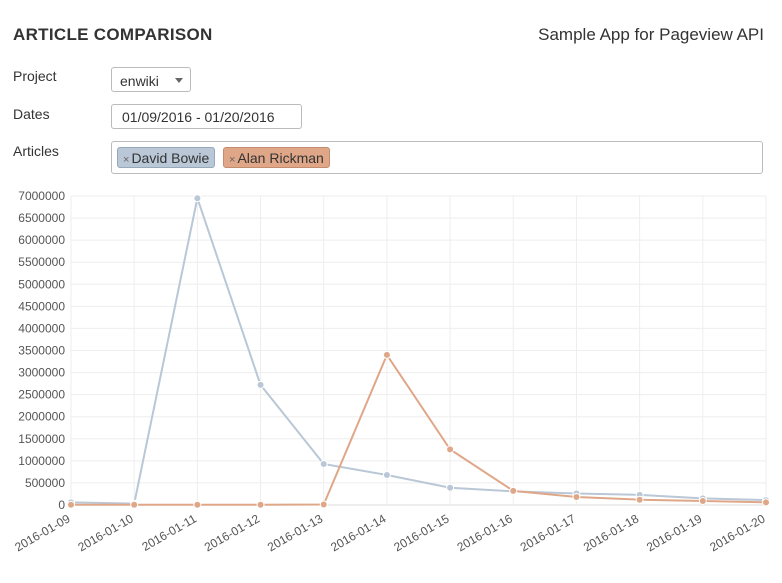  Describe the element at coordinates (36, 151) in the screenshot. I see `articles-label: Articles` at that location.